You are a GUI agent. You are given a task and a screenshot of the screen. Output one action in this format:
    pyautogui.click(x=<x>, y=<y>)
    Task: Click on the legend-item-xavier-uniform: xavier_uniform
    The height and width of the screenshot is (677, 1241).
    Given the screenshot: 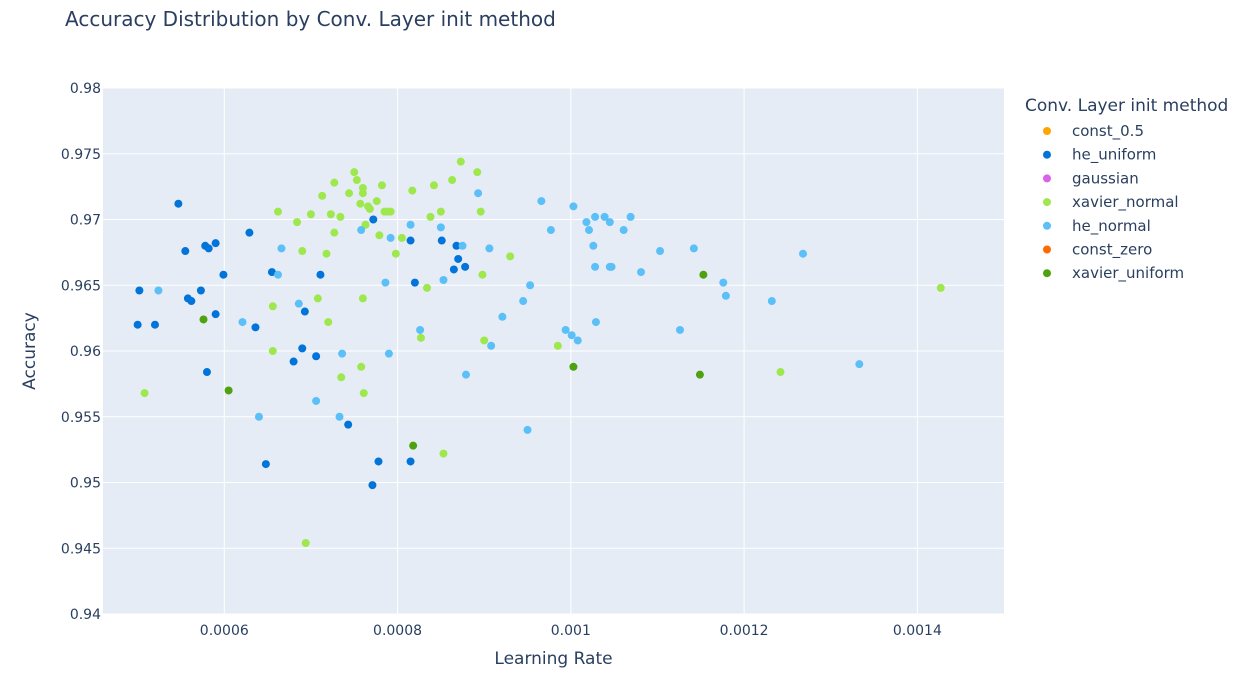 What is the action you would take?
    pyautogui.click(x=1113, y=273)
    